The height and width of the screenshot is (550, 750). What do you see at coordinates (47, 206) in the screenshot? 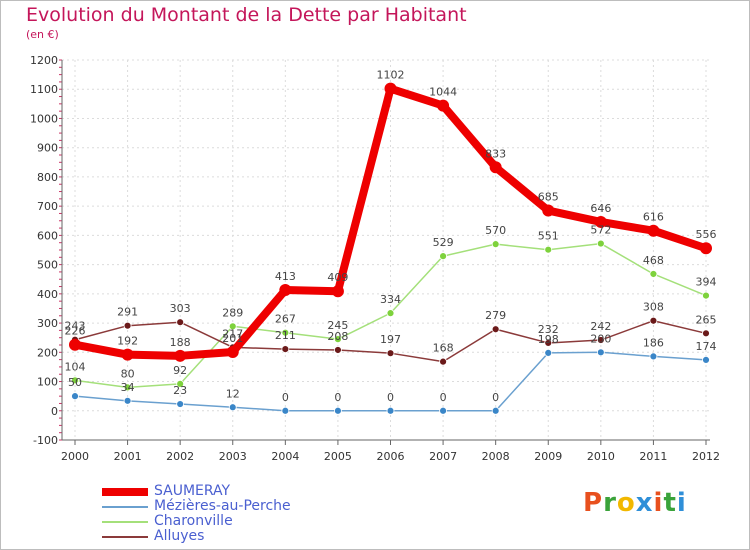
I see `y-tick-label: 700` at bounding box center [47, 206].